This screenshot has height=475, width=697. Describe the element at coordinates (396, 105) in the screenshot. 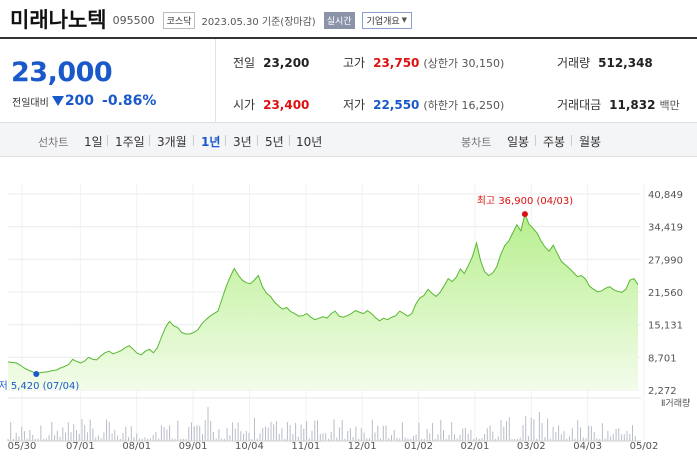

I see `stat-value: 22,550` at that location.